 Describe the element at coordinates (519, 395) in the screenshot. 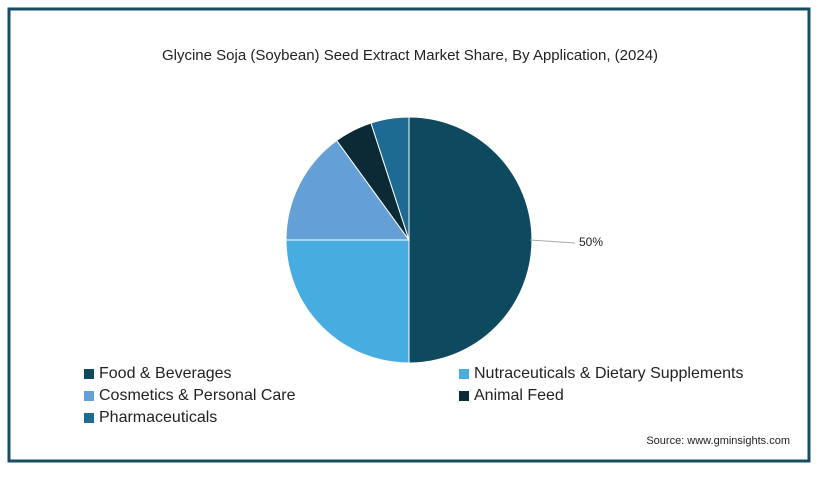

I see `legend-label: Animal Feed` at that location.